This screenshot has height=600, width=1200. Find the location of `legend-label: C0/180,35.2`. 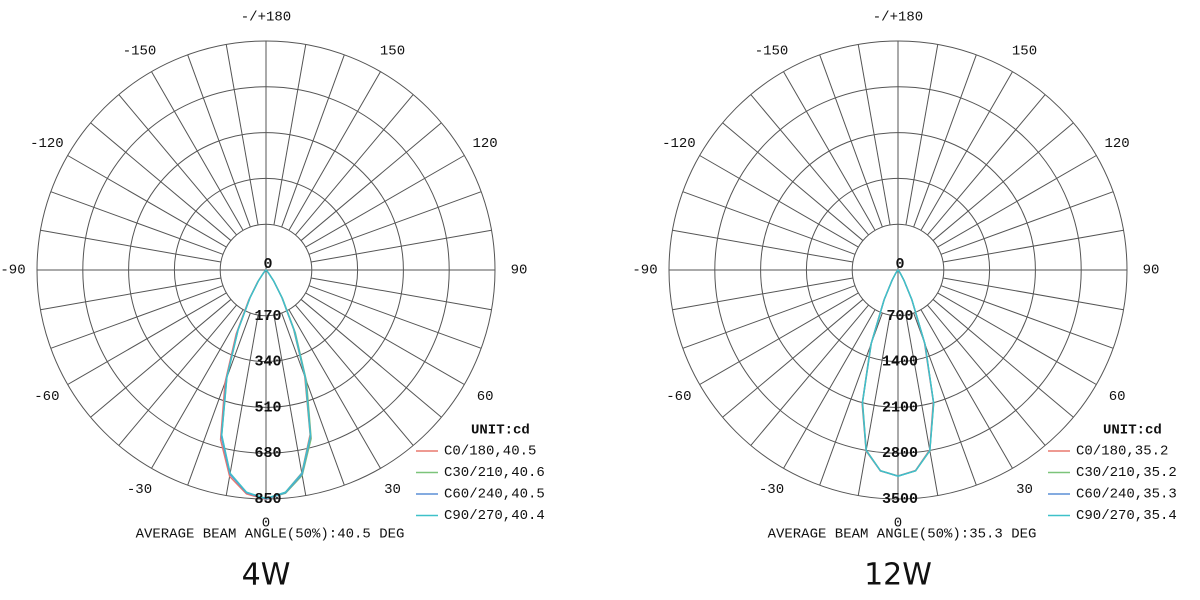

legend-label: C0/180,35.2 is located at coordinates (1122, 452).